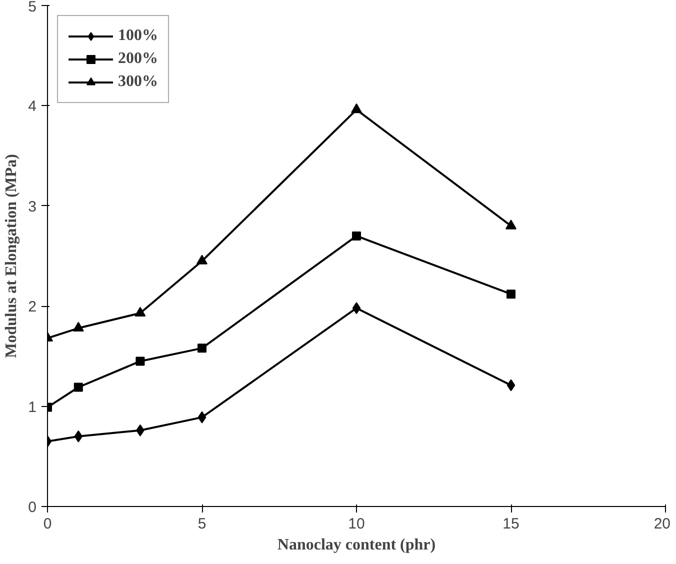 This screenshot has height=564, width=676. I want to click on y-tick-label: 1, so click(32, 407).